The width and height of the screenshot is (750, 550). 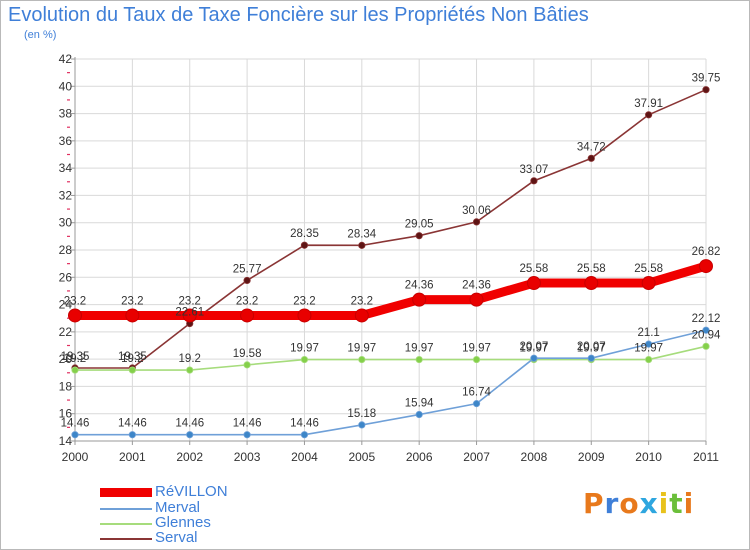 What do you see at coordinates (591, 457) in the screenshot?
I see `x-tick-label: 2009` at bounding box center [591, 457].